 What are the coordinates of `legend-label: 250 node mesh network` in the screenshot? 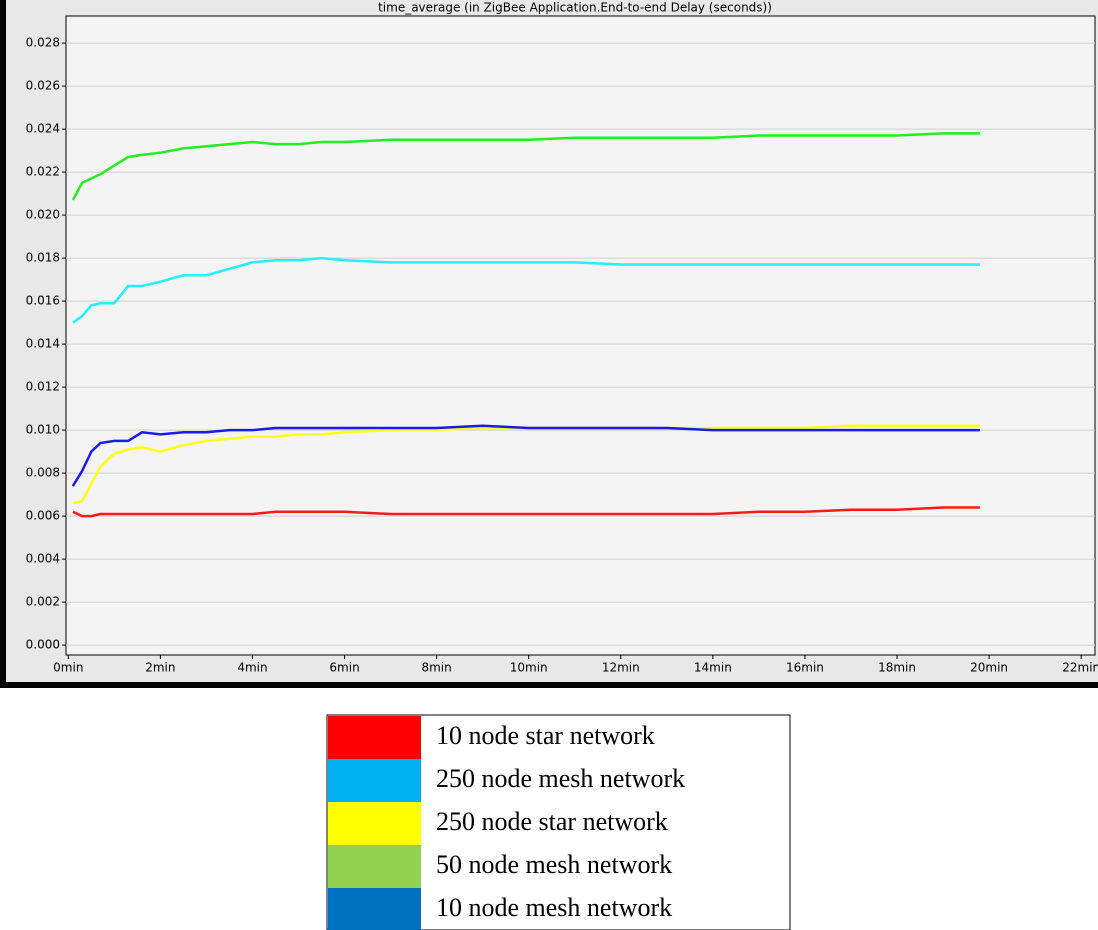 It's located at (560, 778).